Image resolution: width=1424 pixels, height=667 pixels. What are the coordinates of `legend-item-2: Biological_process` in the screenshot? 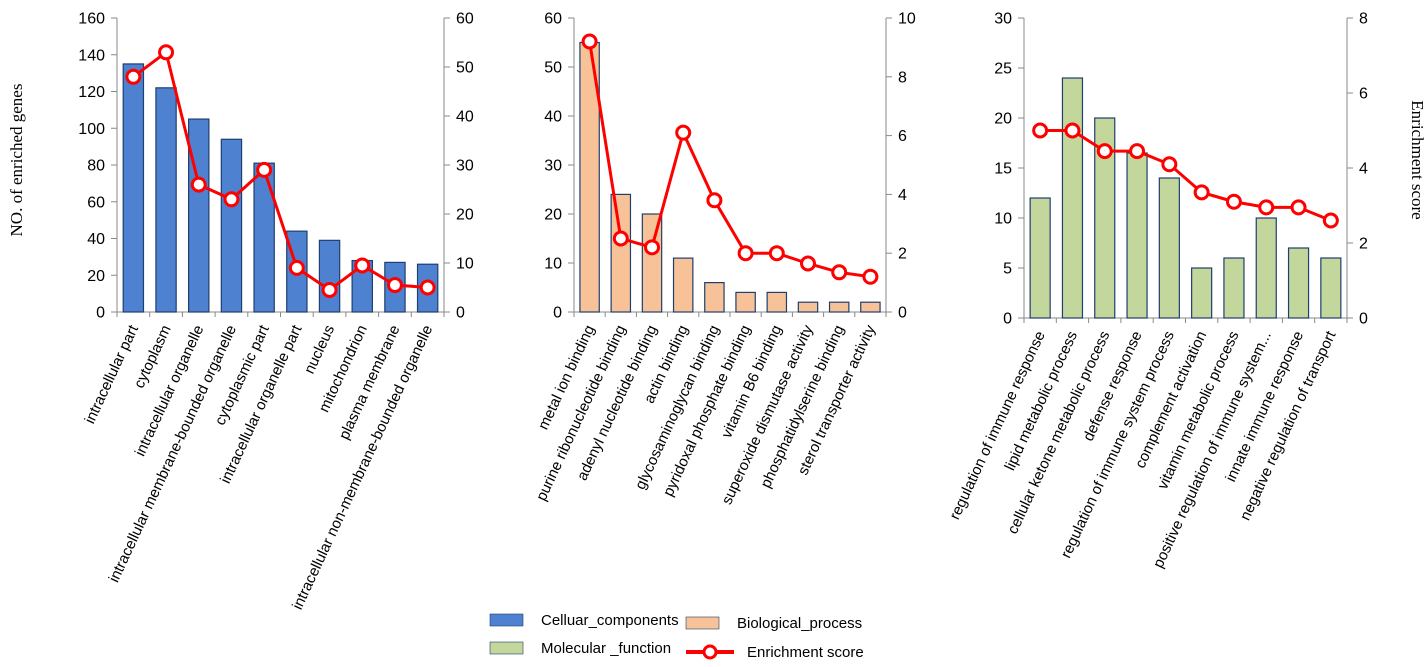 It's located at (773, 623).